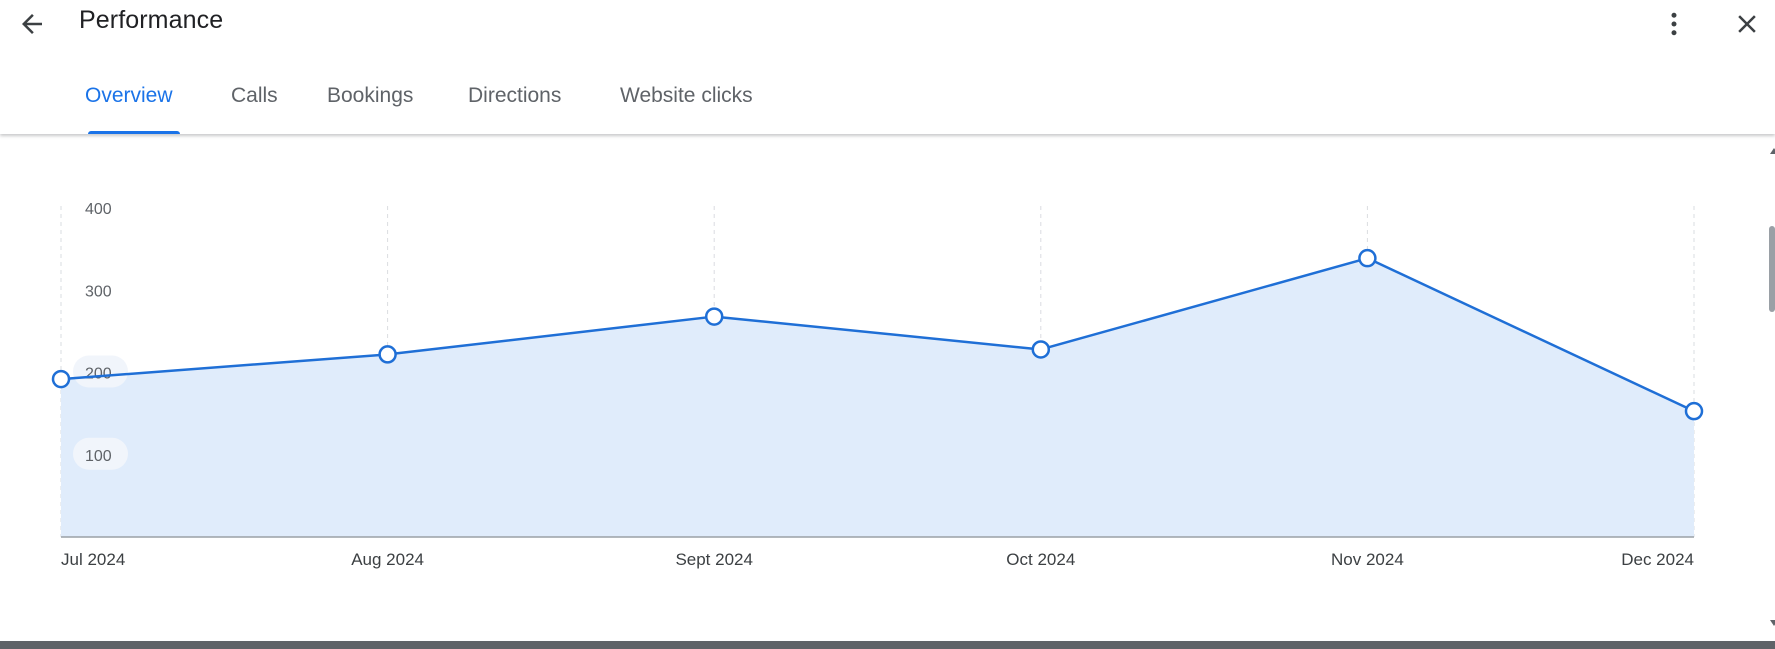  I want to click on y-tick-label: 200, so click(98, 374).